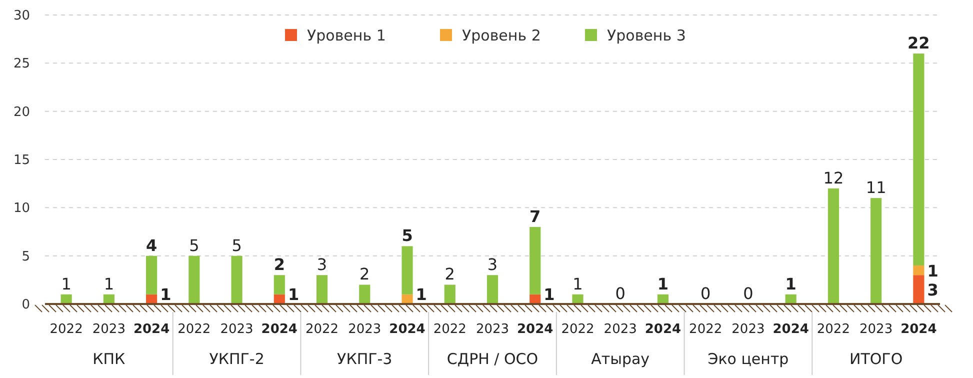 The width and height of the screenshot is (973, 378). Describe the element at coordinates (748, 359) in the screenshot. I see `text: Эко центр` at that location.